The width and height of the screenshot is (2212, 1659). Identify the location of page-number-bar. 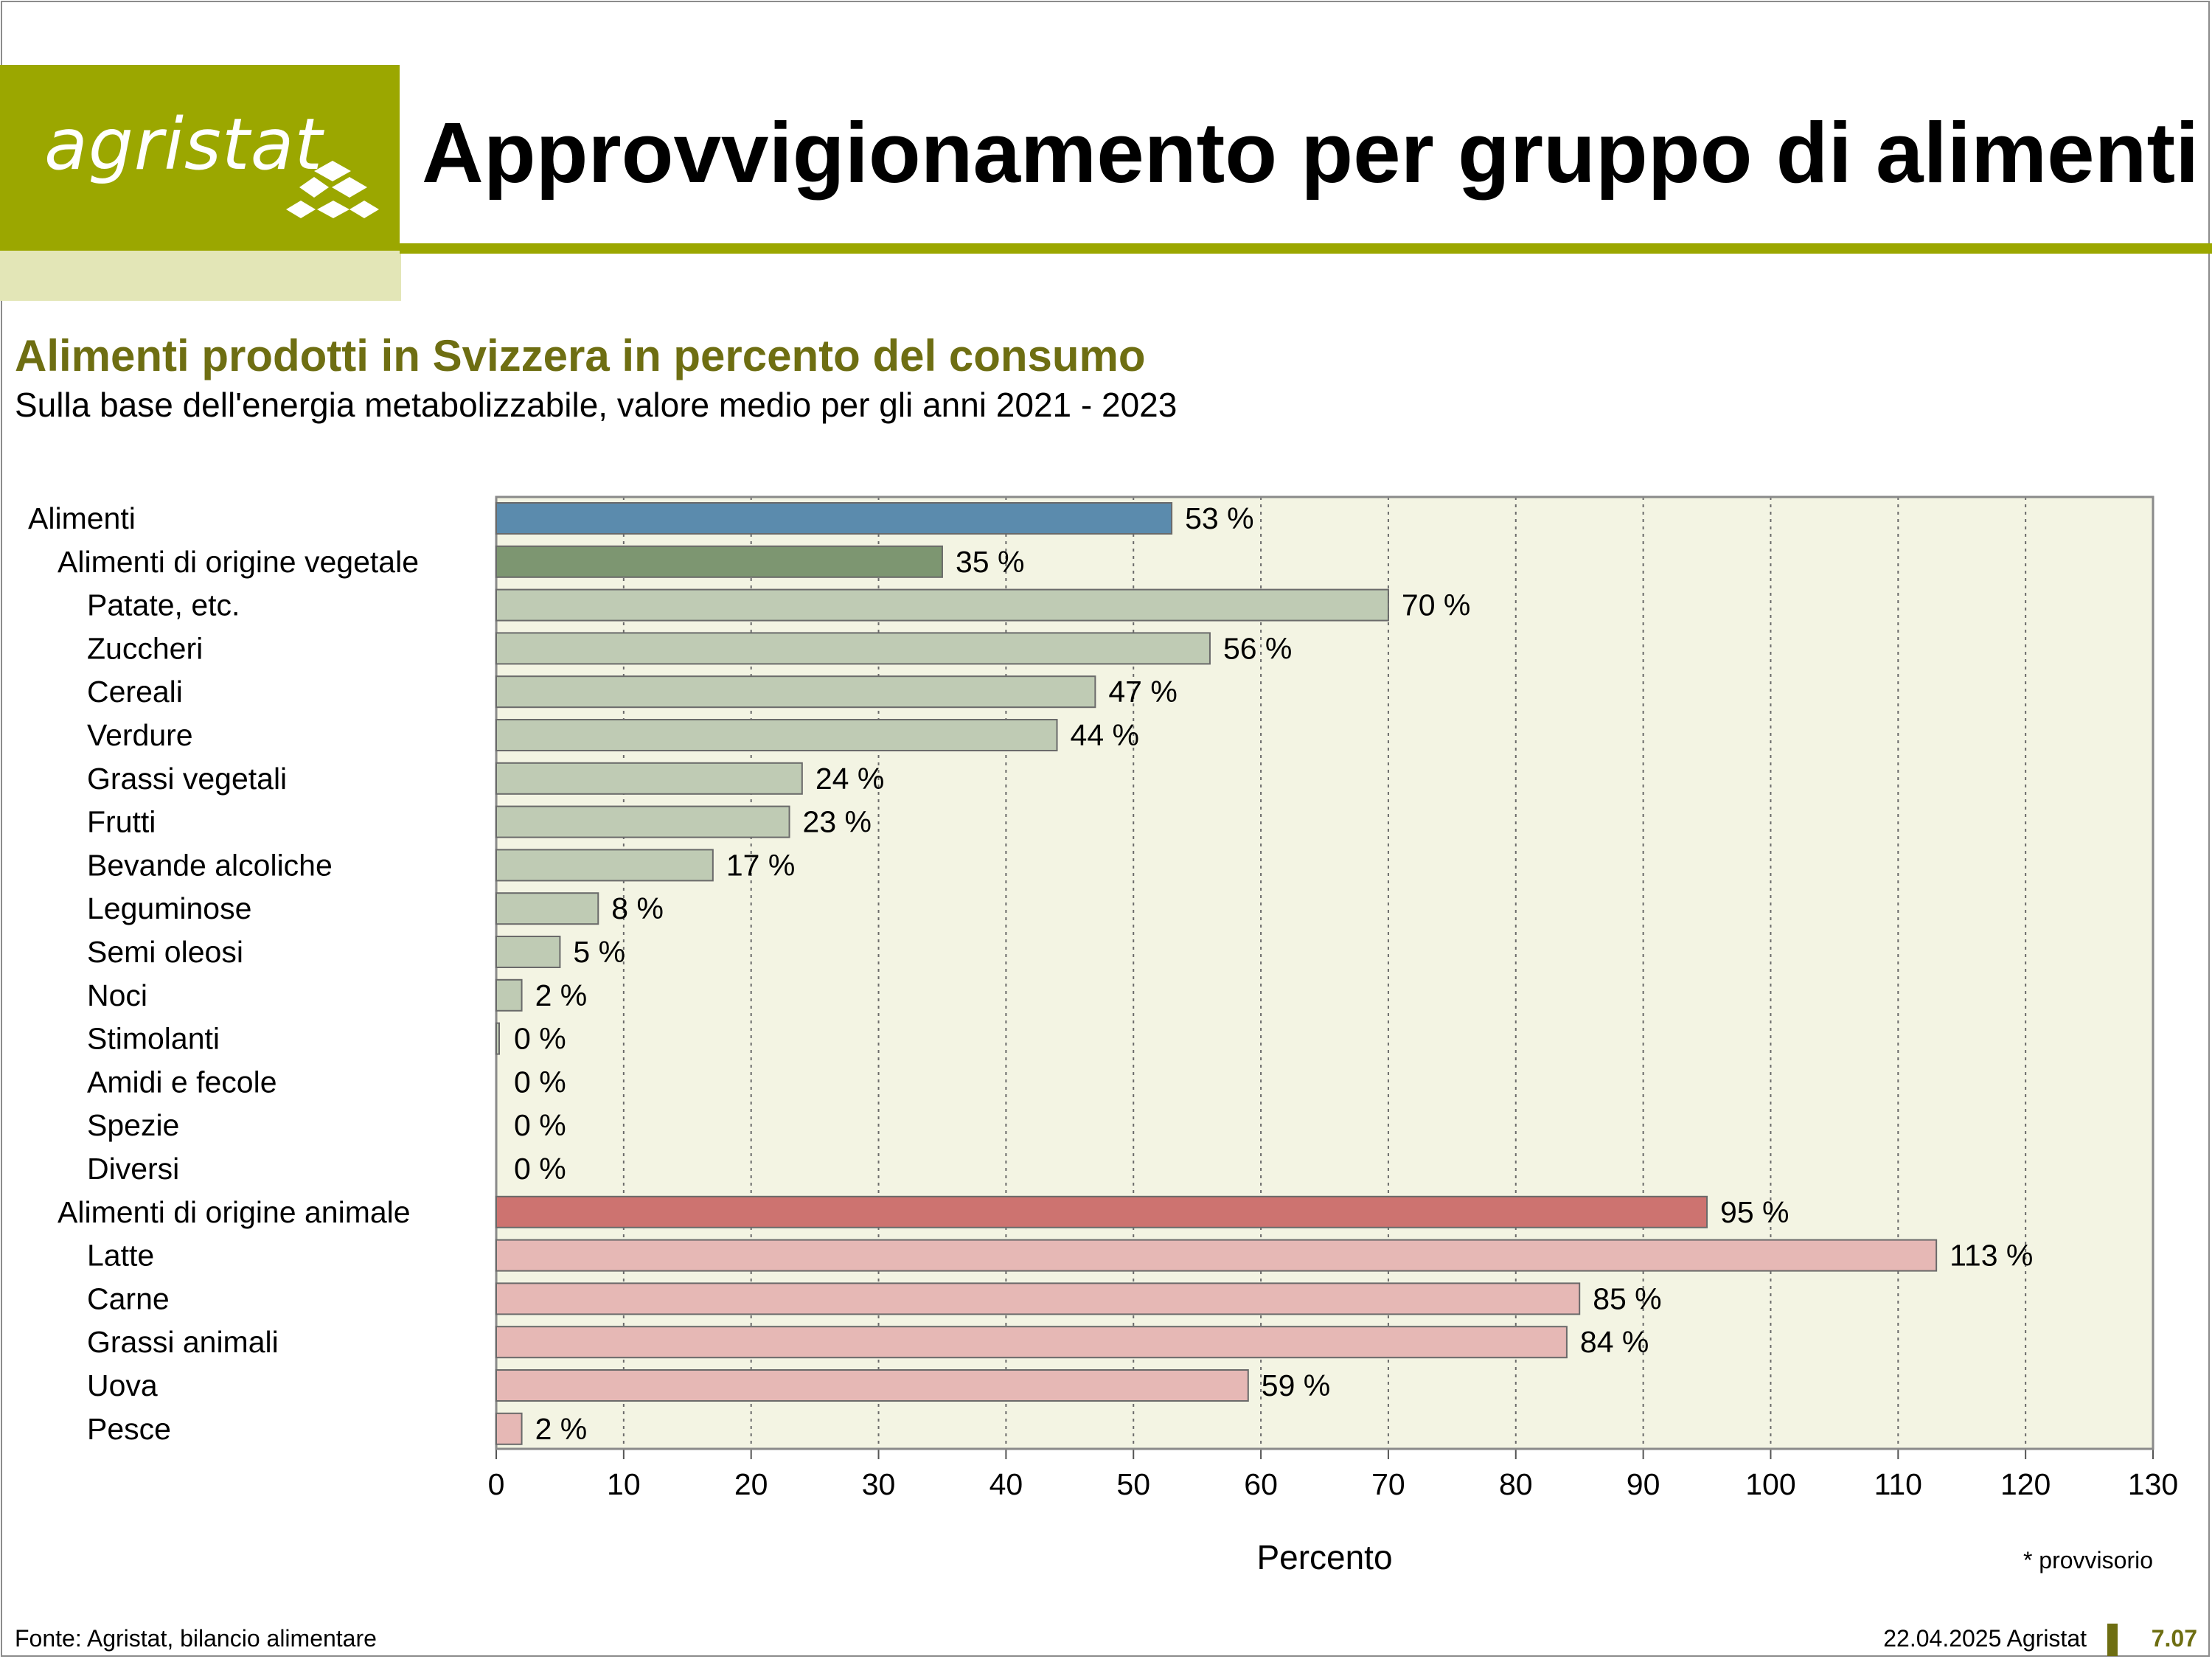
(2112, 1640).